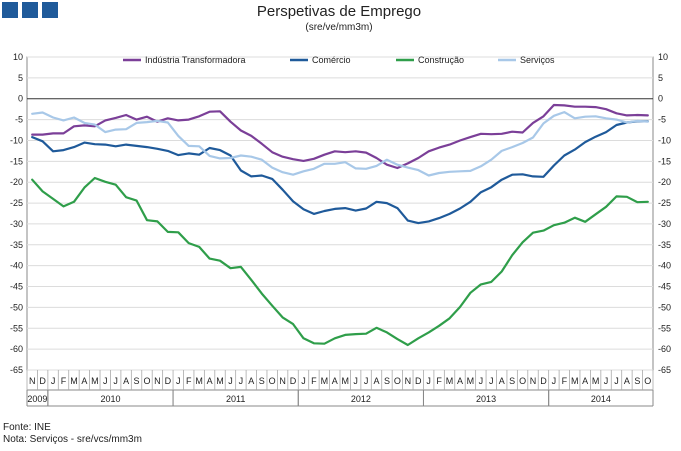 This screenshot has width=681, height=451. What do you see at coordinates (662, 120) in the screenshot?
I see `y-tick-label-right: -5` at bounding box center [662, 120].